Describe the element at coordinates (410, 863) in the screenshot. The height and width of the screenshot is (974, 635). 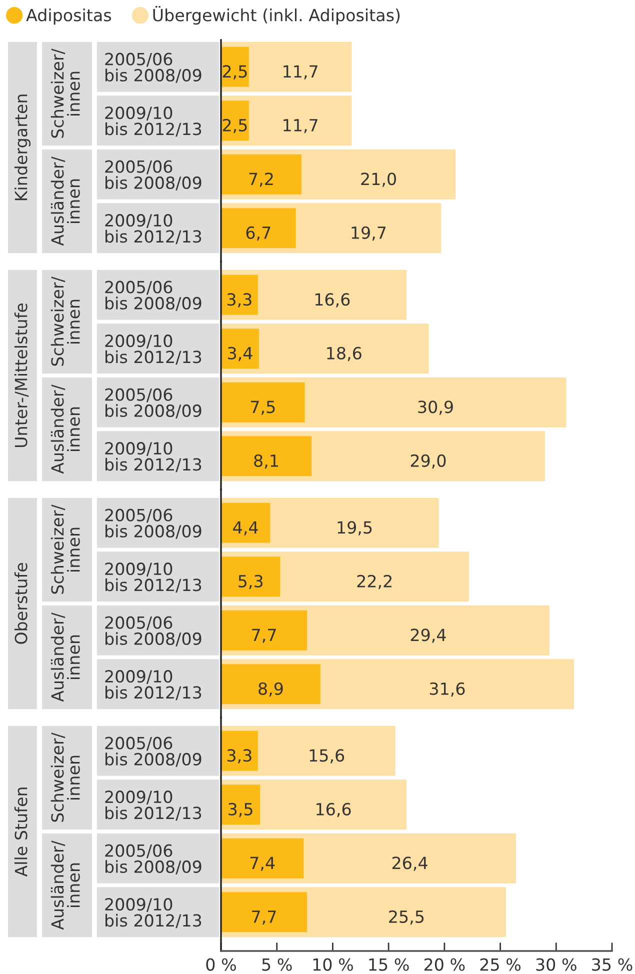
I see `data-label: 26,4` at that location.